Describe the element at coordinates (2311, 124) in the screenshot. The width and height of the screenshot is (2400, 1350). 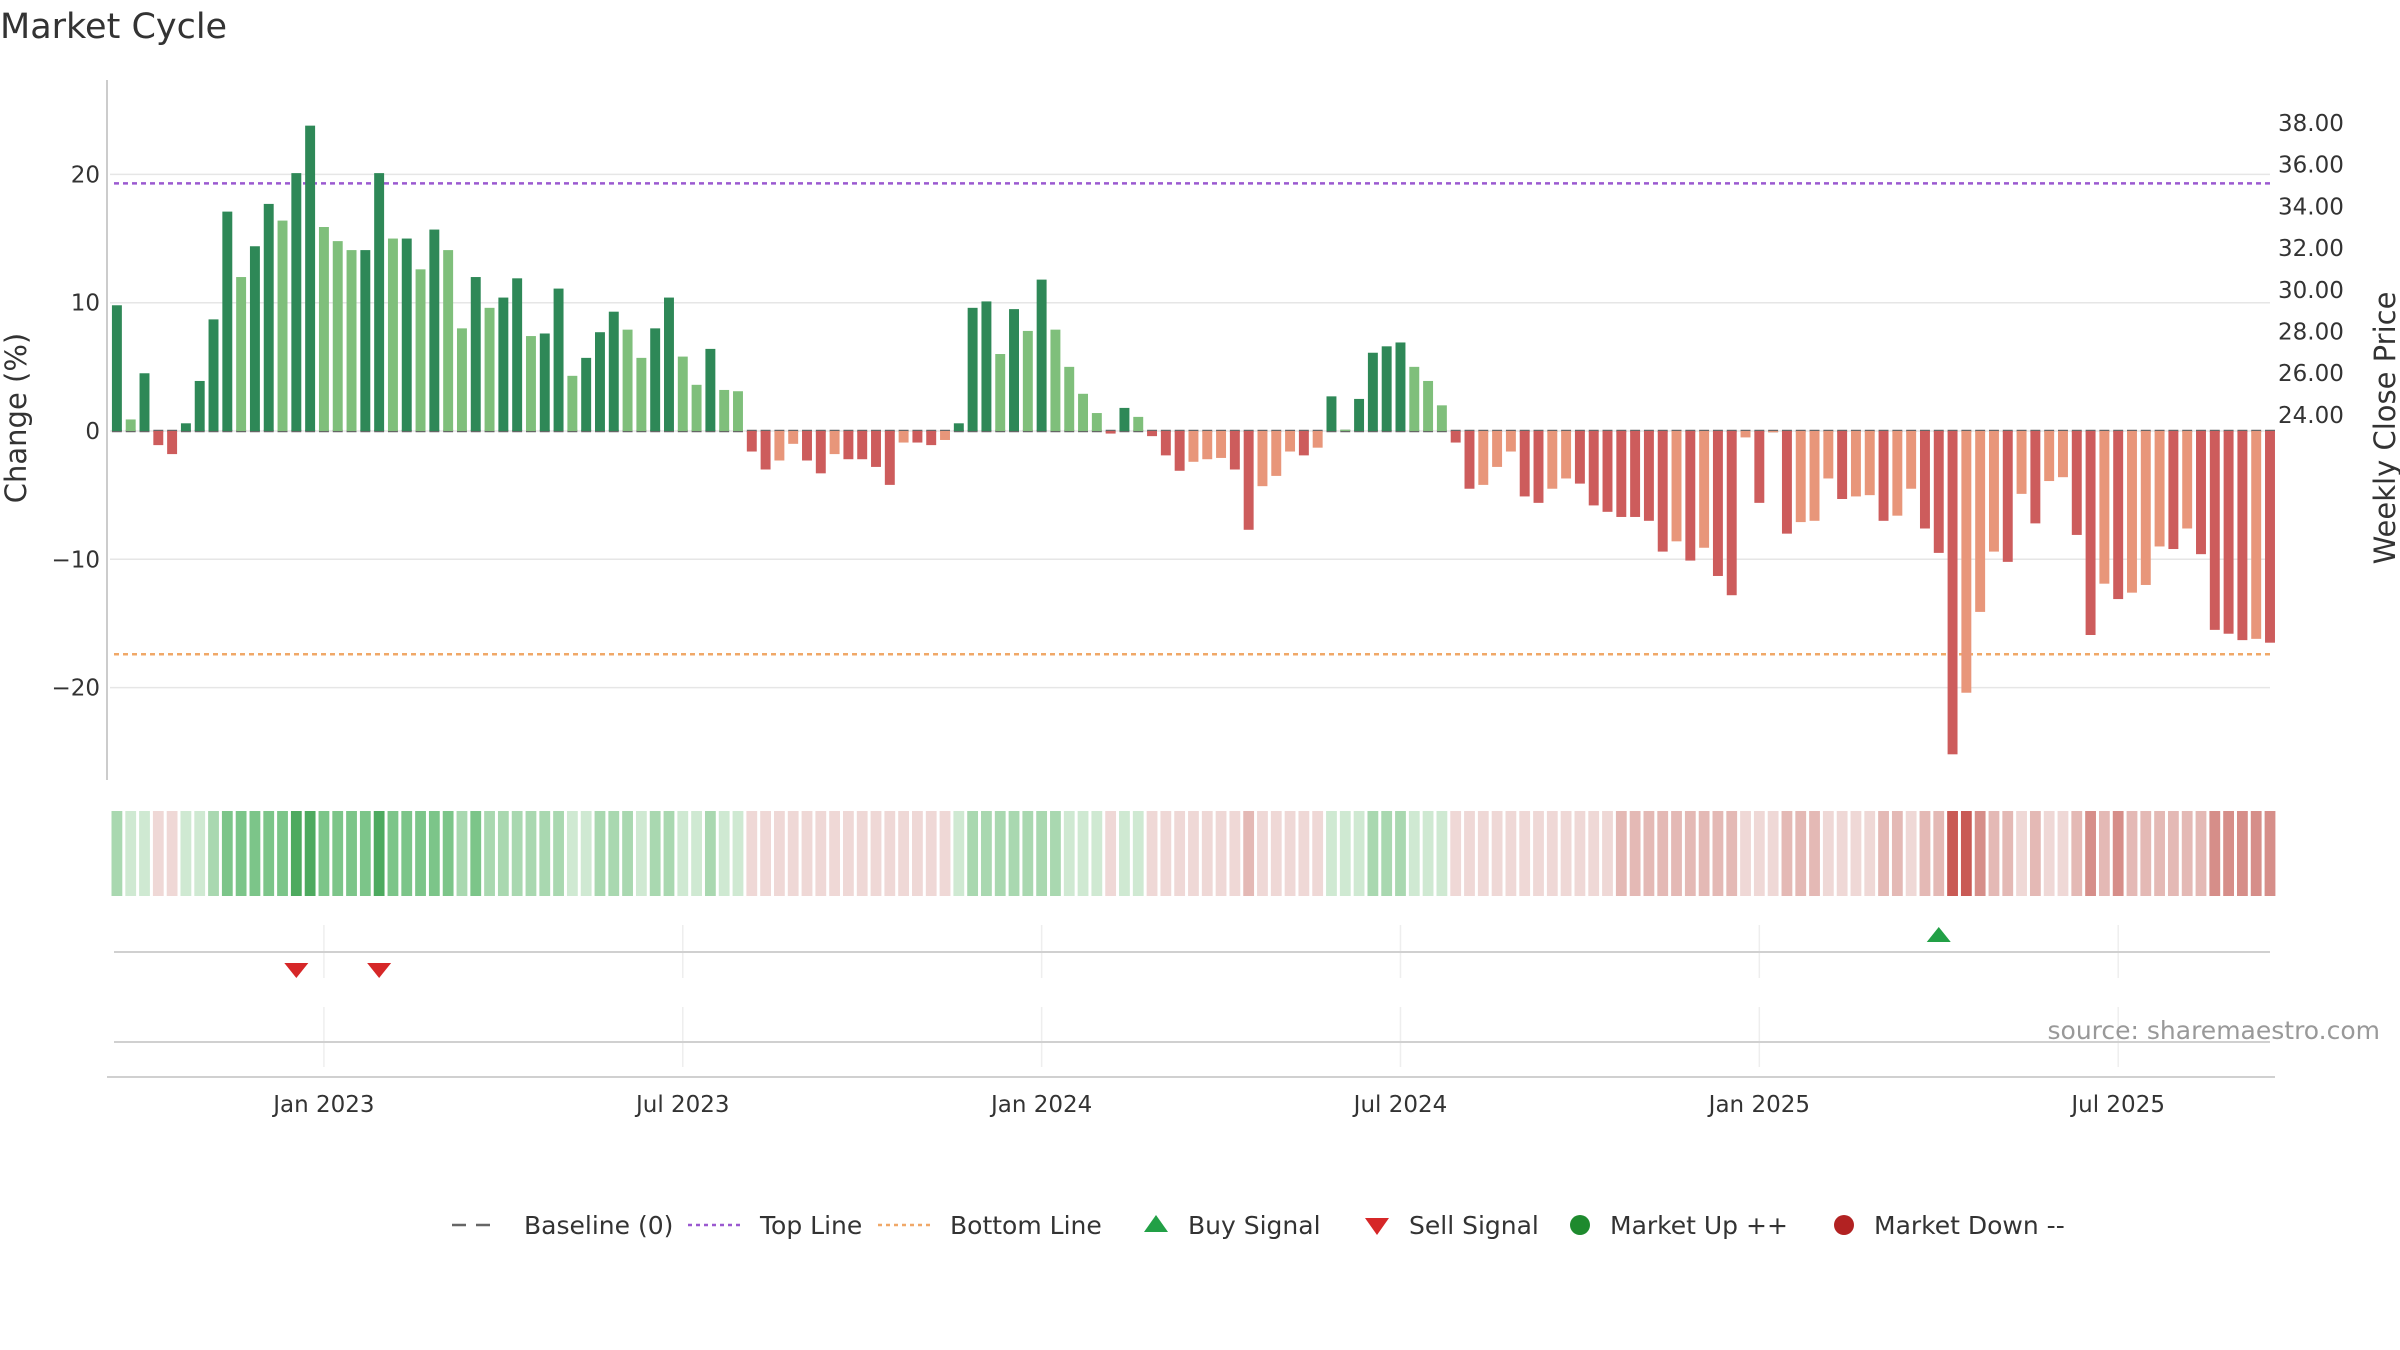
I see `y2-tick-label: 38.00` at that location.